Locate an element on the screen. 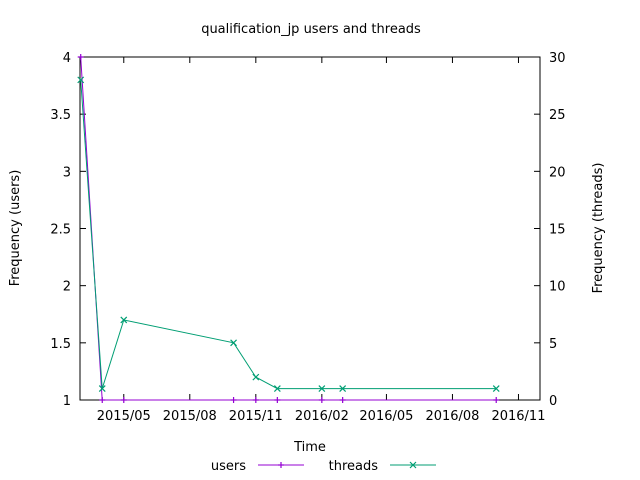 The image size is (640, 480). legend-label-users: users is located at coordinates (228, 466).